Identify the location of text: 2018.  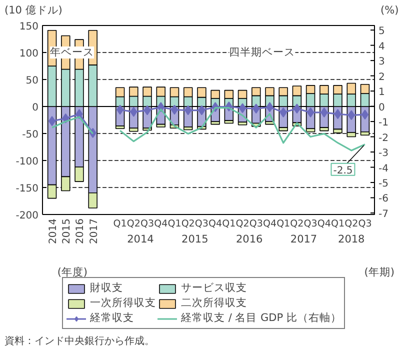
(351, 240).